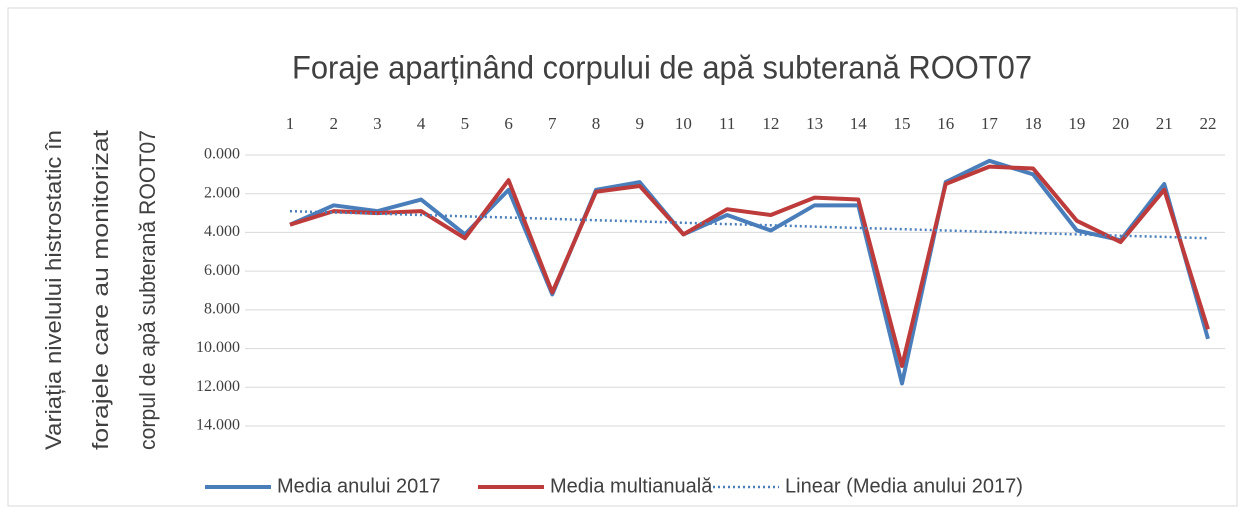 Image resolution: width=1245 pixels, height=514 pixels. Describe the element at coordinates (218, 425) in the screenshot. I see `y-tick-label: 14.000` at that location.